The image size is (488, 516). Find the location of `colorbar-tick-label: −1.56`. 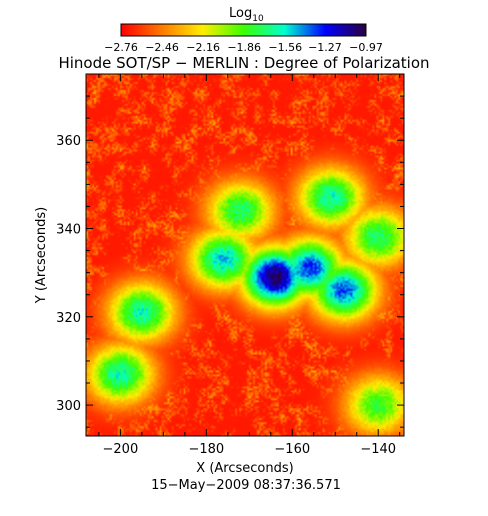

colorbar-tick-label: −1.56 is located at coordinates (285, 47).